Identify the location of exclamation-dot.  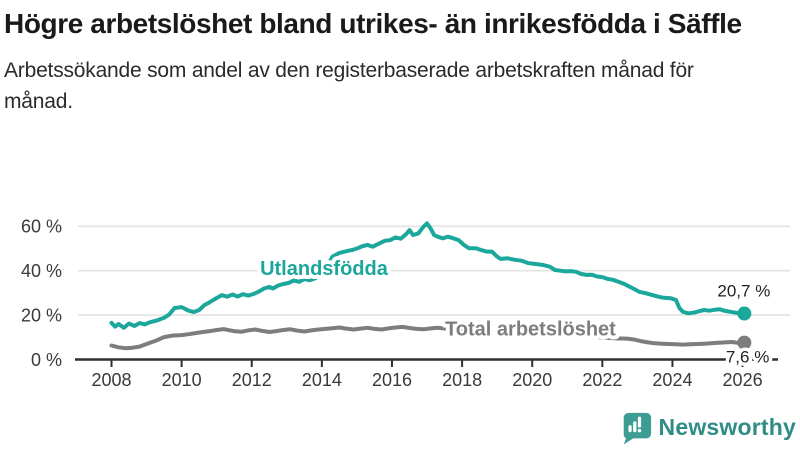
(639, 430).